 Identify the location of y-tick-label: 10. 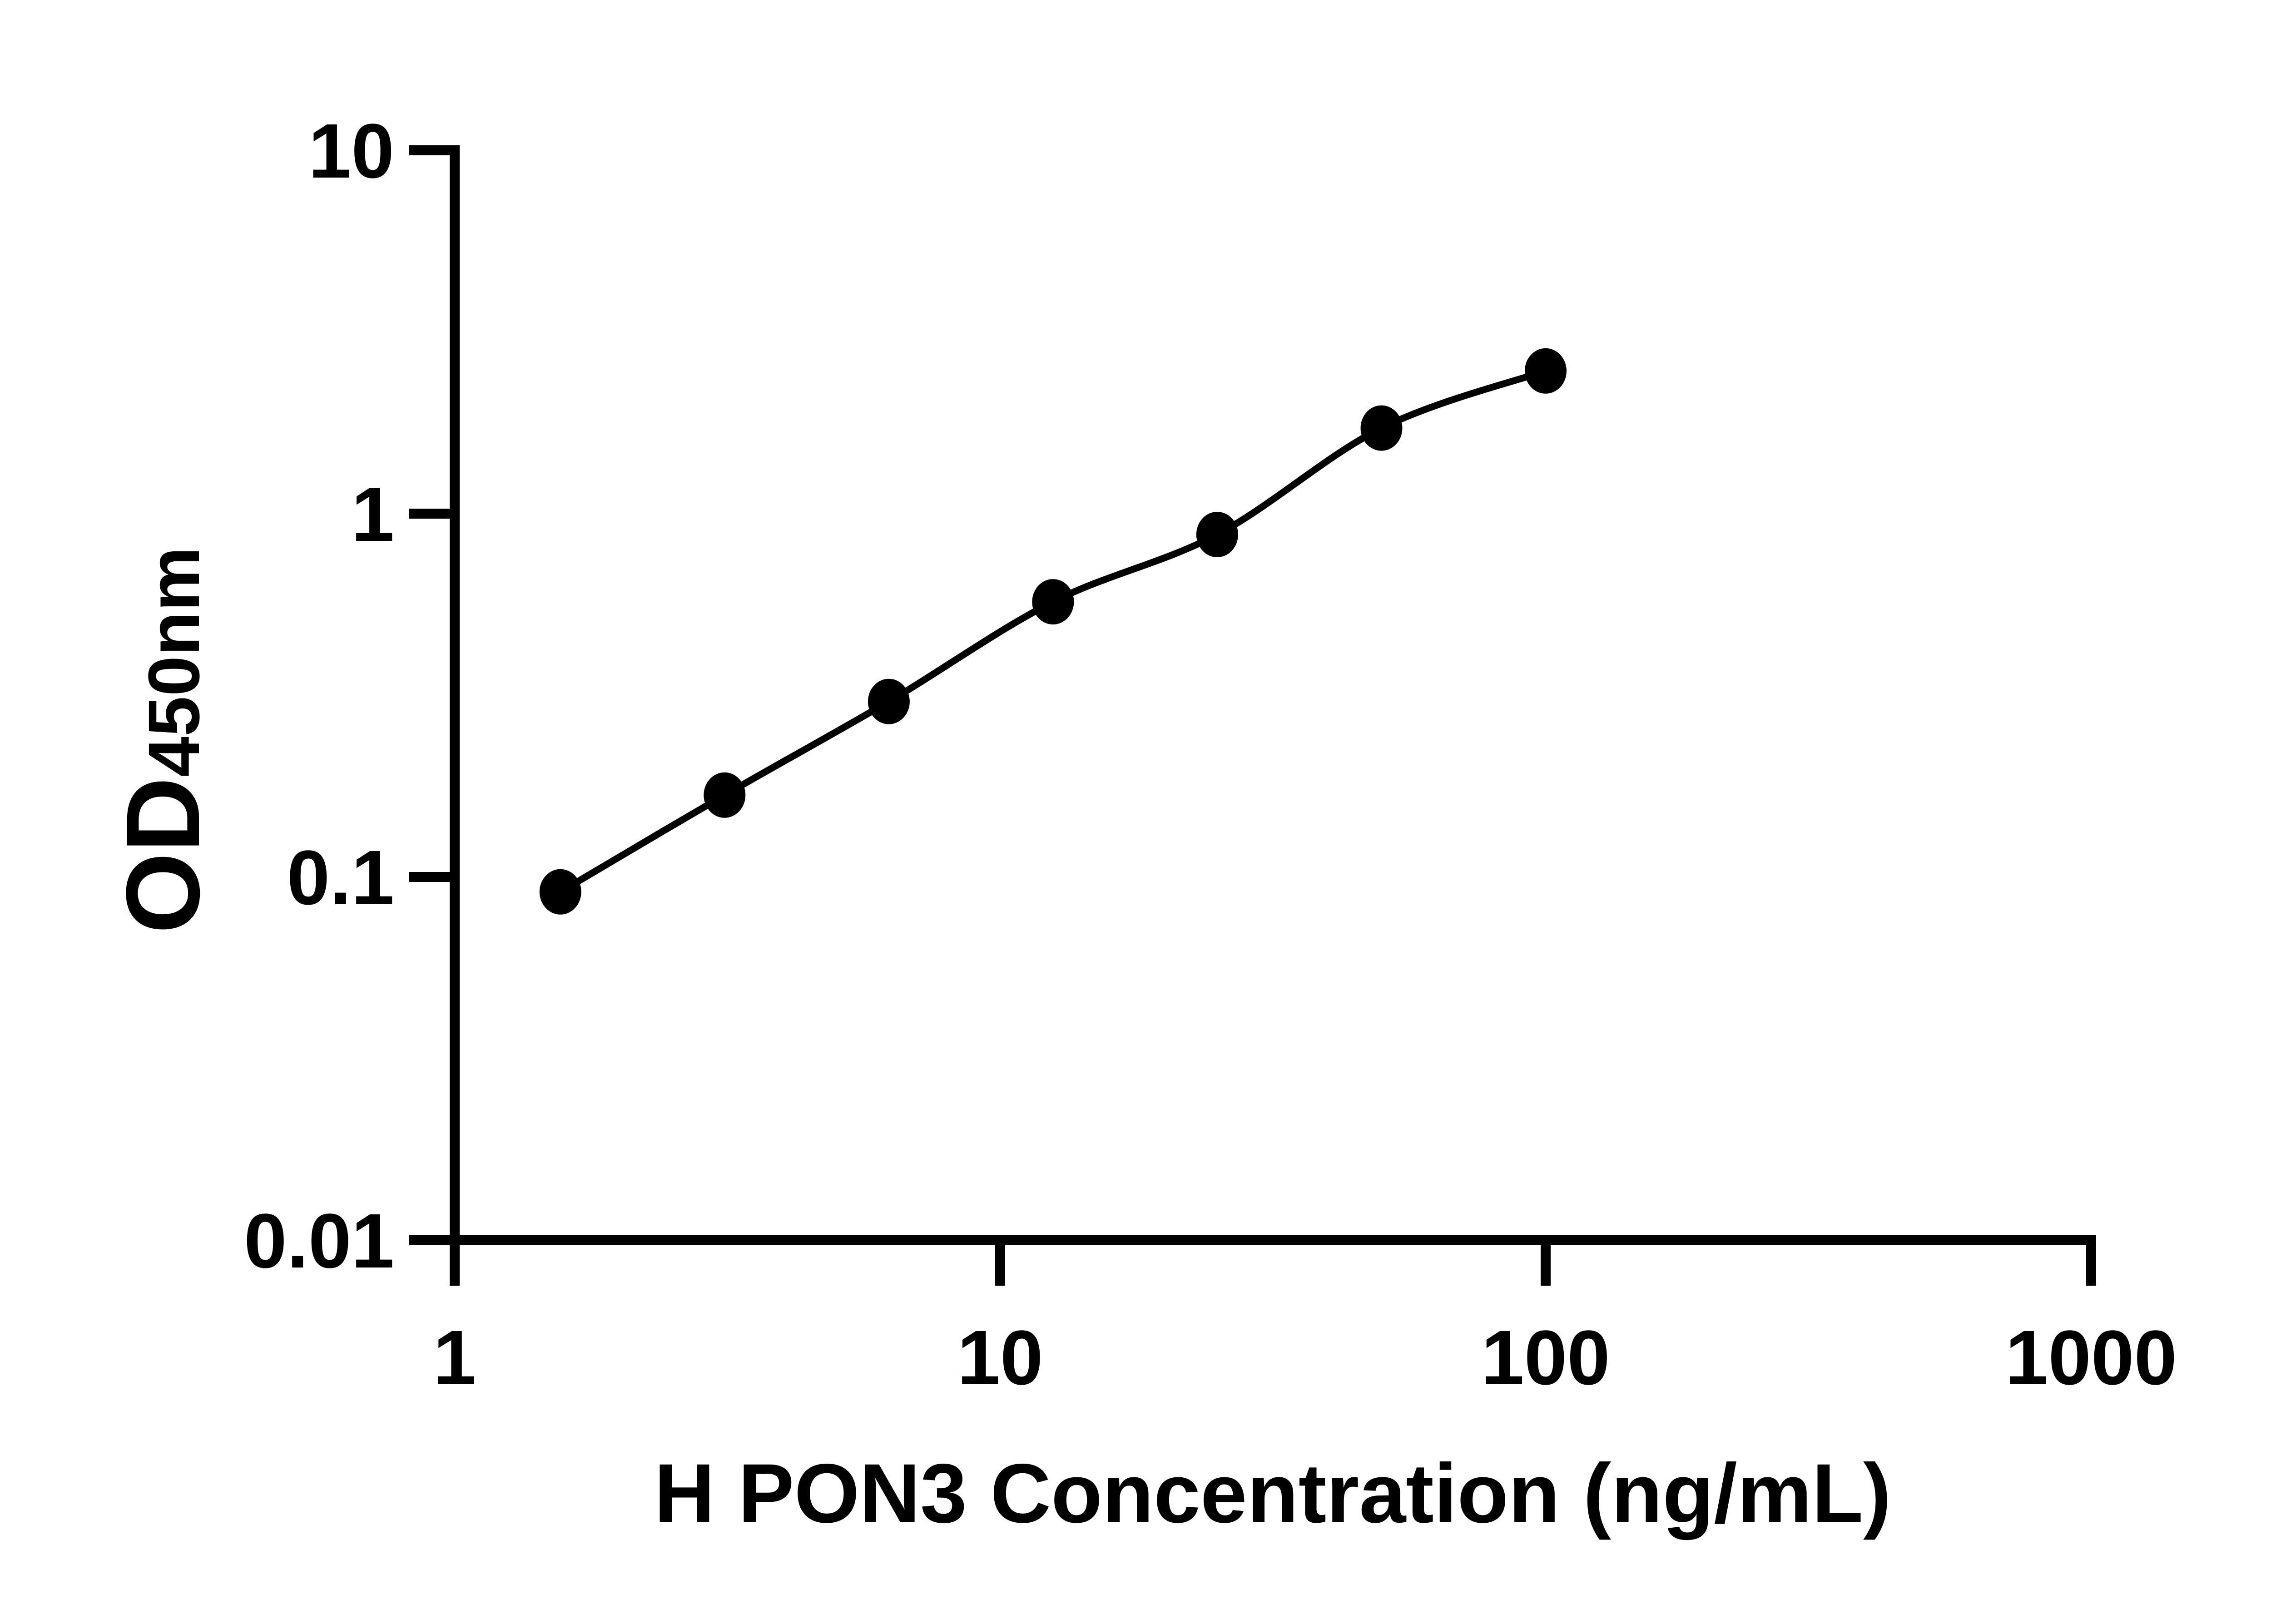
(351, 151).